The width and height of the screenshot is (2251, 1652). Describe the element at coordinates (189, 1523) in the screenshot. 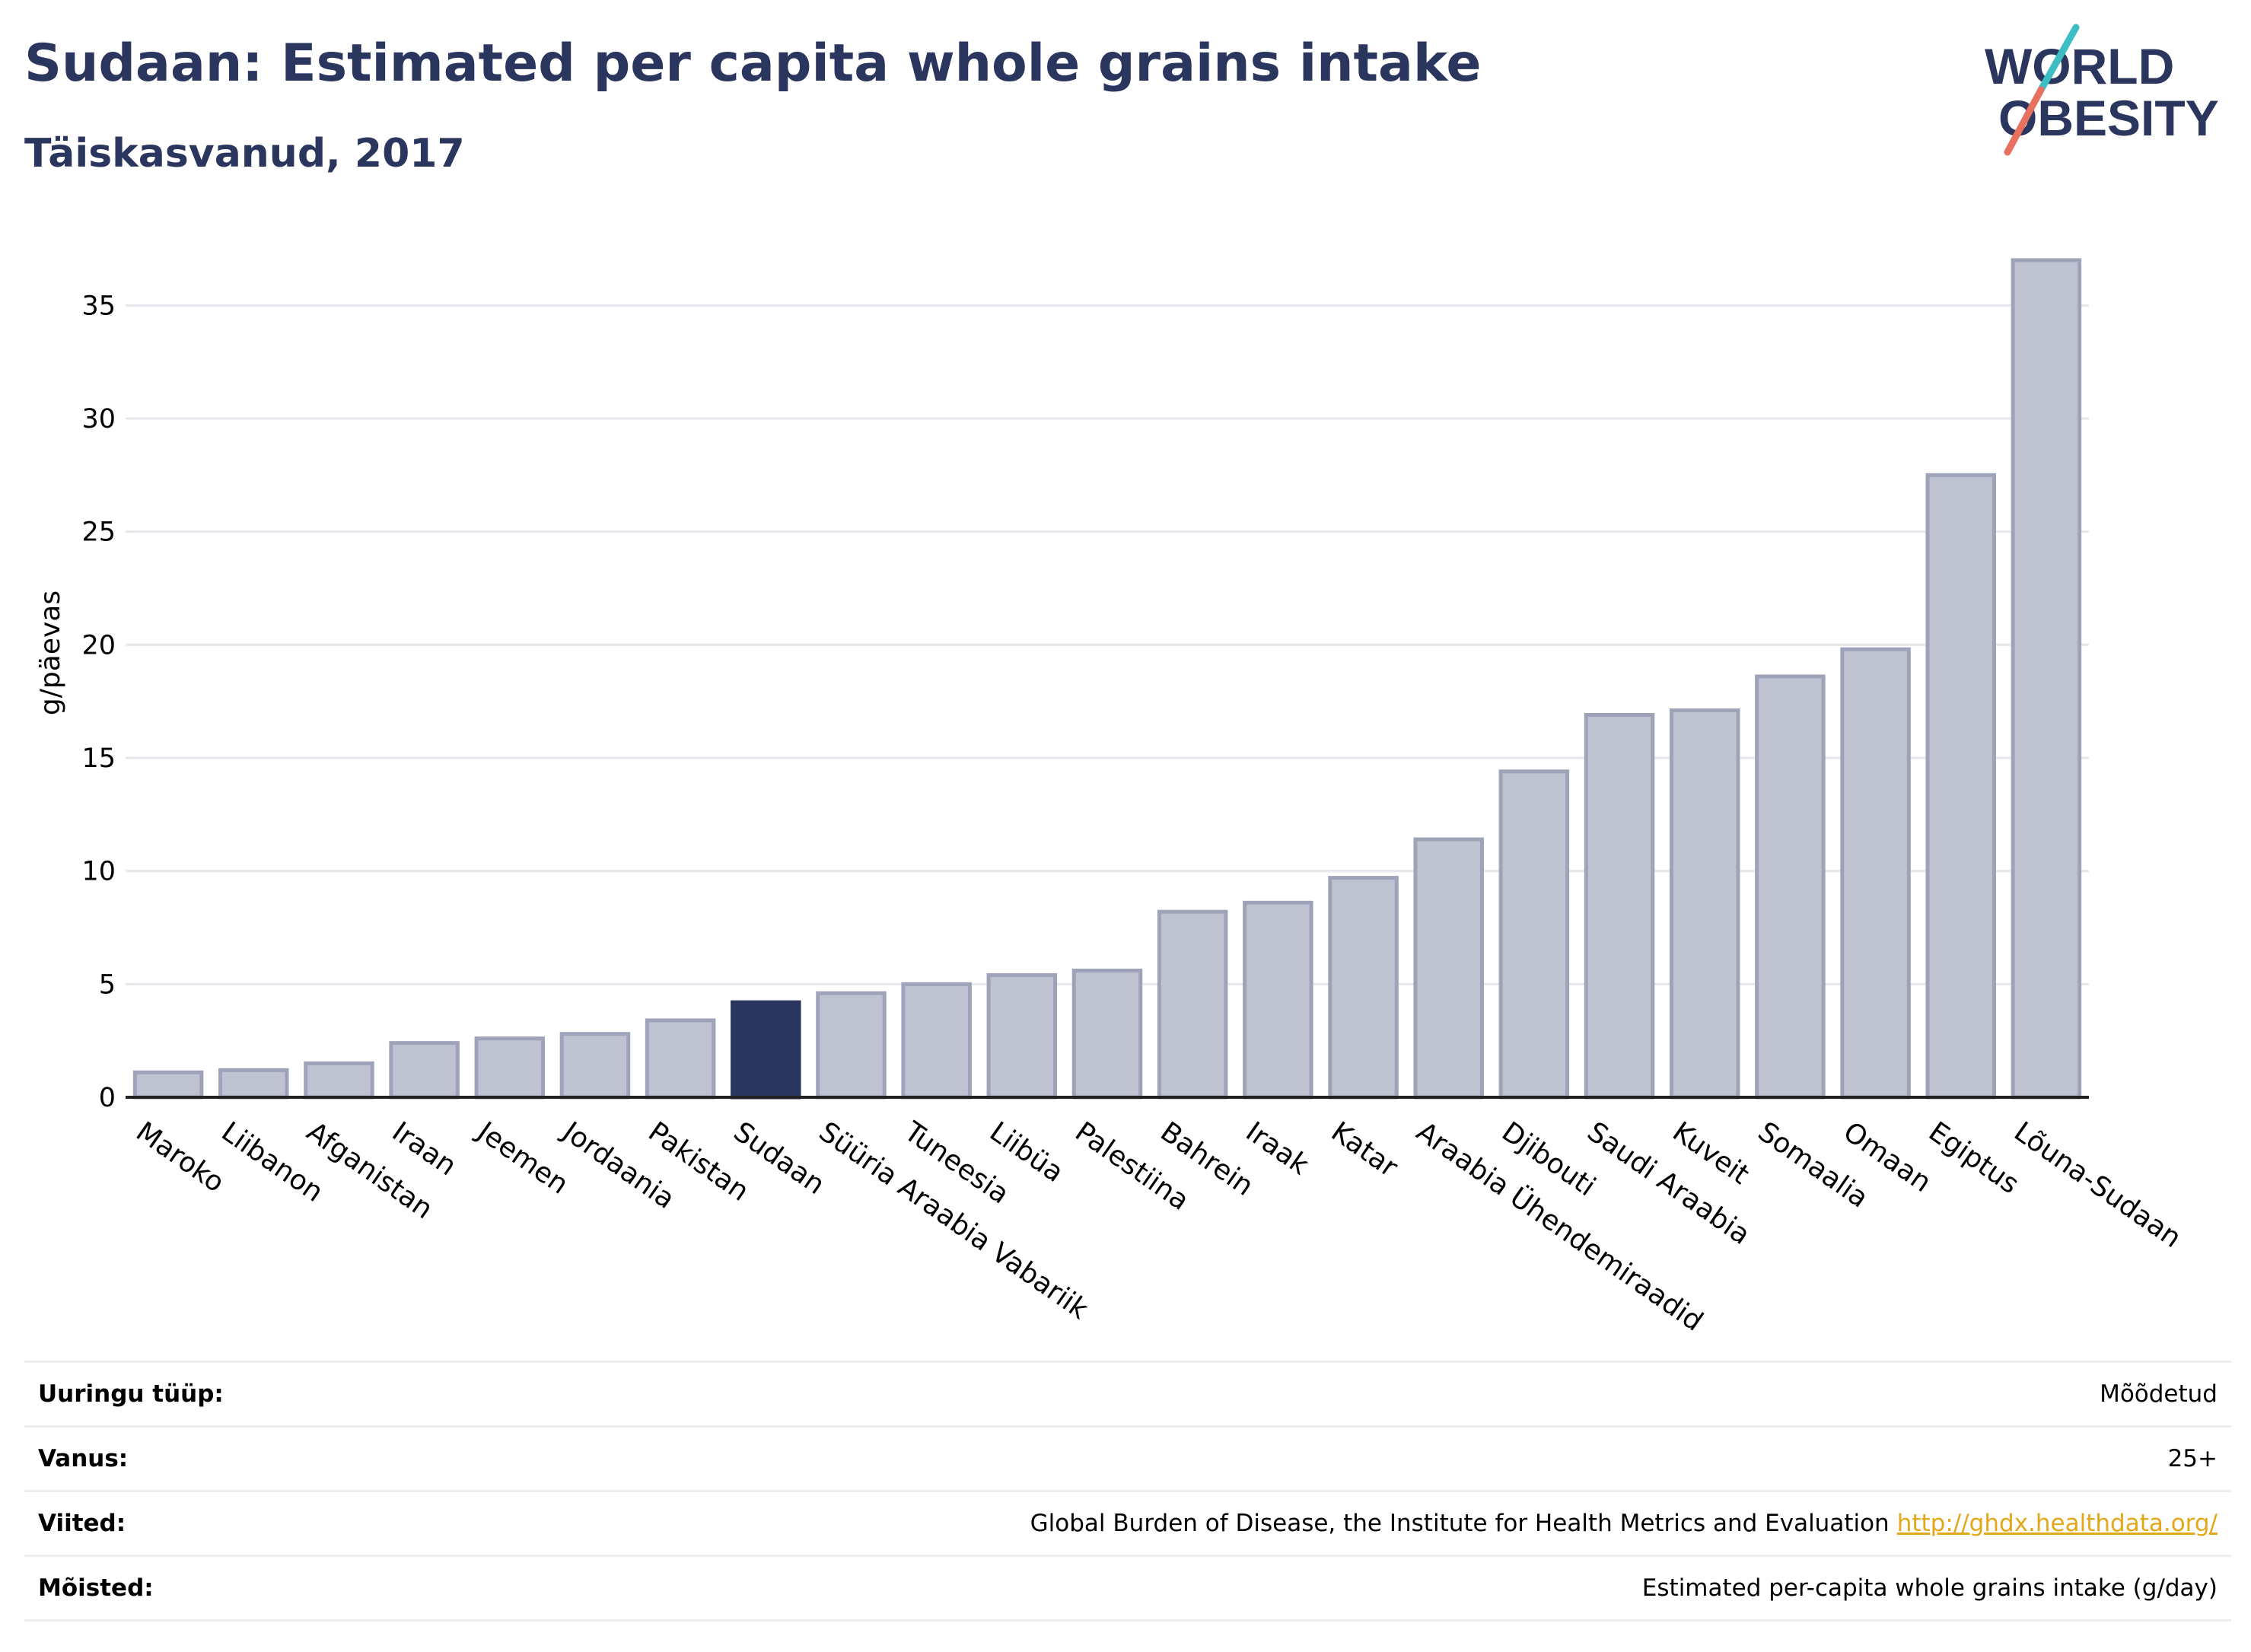

I see `info-label: Viited:` at that location.